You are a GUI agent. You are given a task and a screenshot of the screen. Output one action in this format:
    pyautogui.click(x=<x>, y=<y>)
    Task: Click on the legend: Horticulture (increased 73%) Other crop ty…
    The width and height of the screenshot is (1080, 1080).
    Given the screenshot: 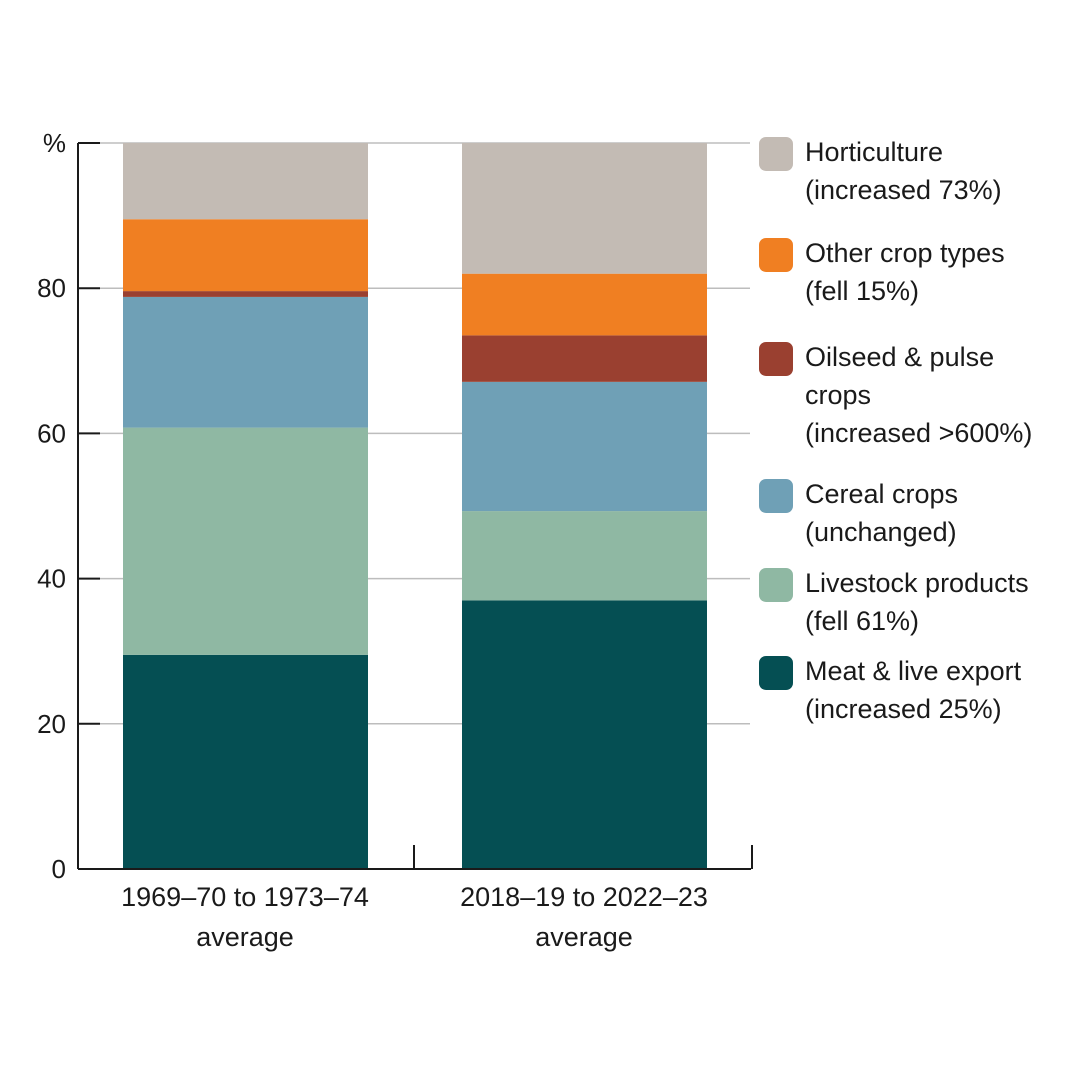 What is the action you would take?
    pyautogui.click(x=895, y=430)
    